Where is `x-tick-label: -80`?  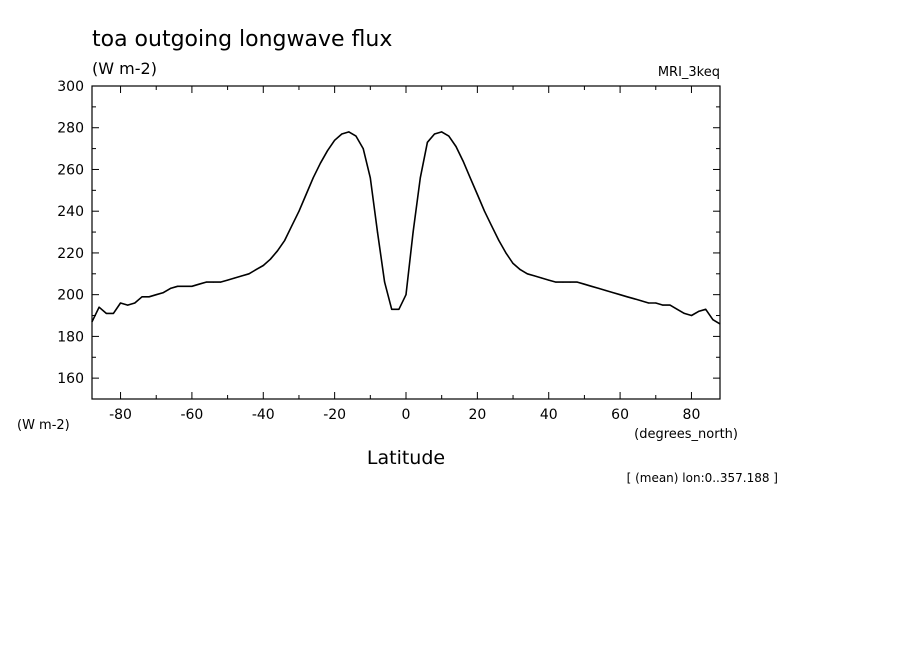
x-tick-label: -80 is located at coordinates (120, 415).